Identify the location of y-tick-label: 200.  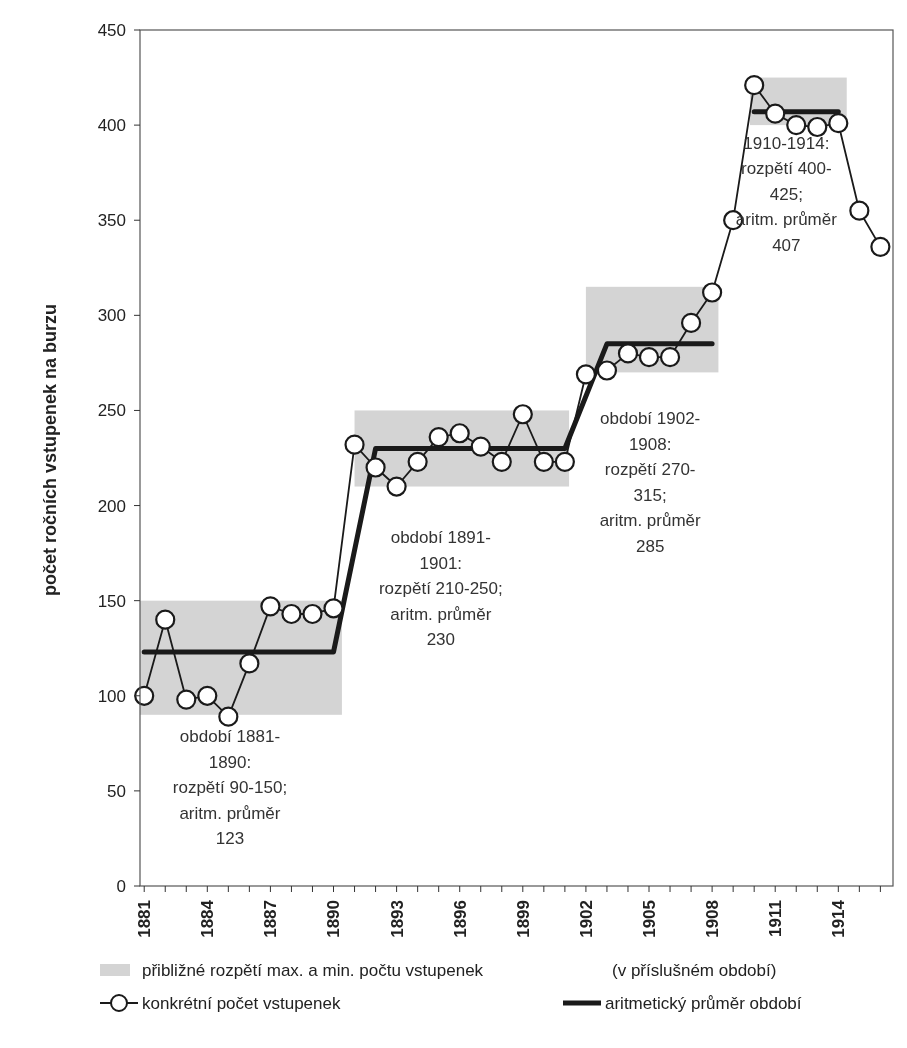
(111, 506).